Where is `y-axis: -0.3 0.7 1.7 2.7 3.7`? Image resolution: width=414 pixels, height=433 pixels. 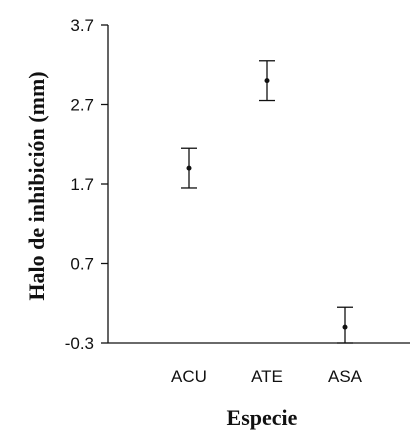 y-axis: -0.3 0.7 1.7 2.7 3.7 is located at coordinates (87, 184).